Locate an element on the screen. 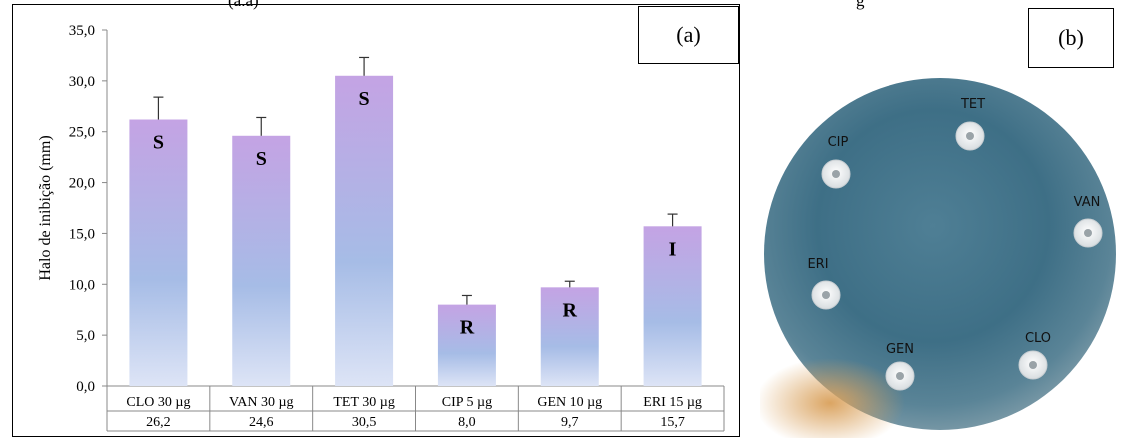 Image resolution: width=1121 pixels, height=441 pixels. bar-susceptibility-label: I is located at coordinates (673, 249).